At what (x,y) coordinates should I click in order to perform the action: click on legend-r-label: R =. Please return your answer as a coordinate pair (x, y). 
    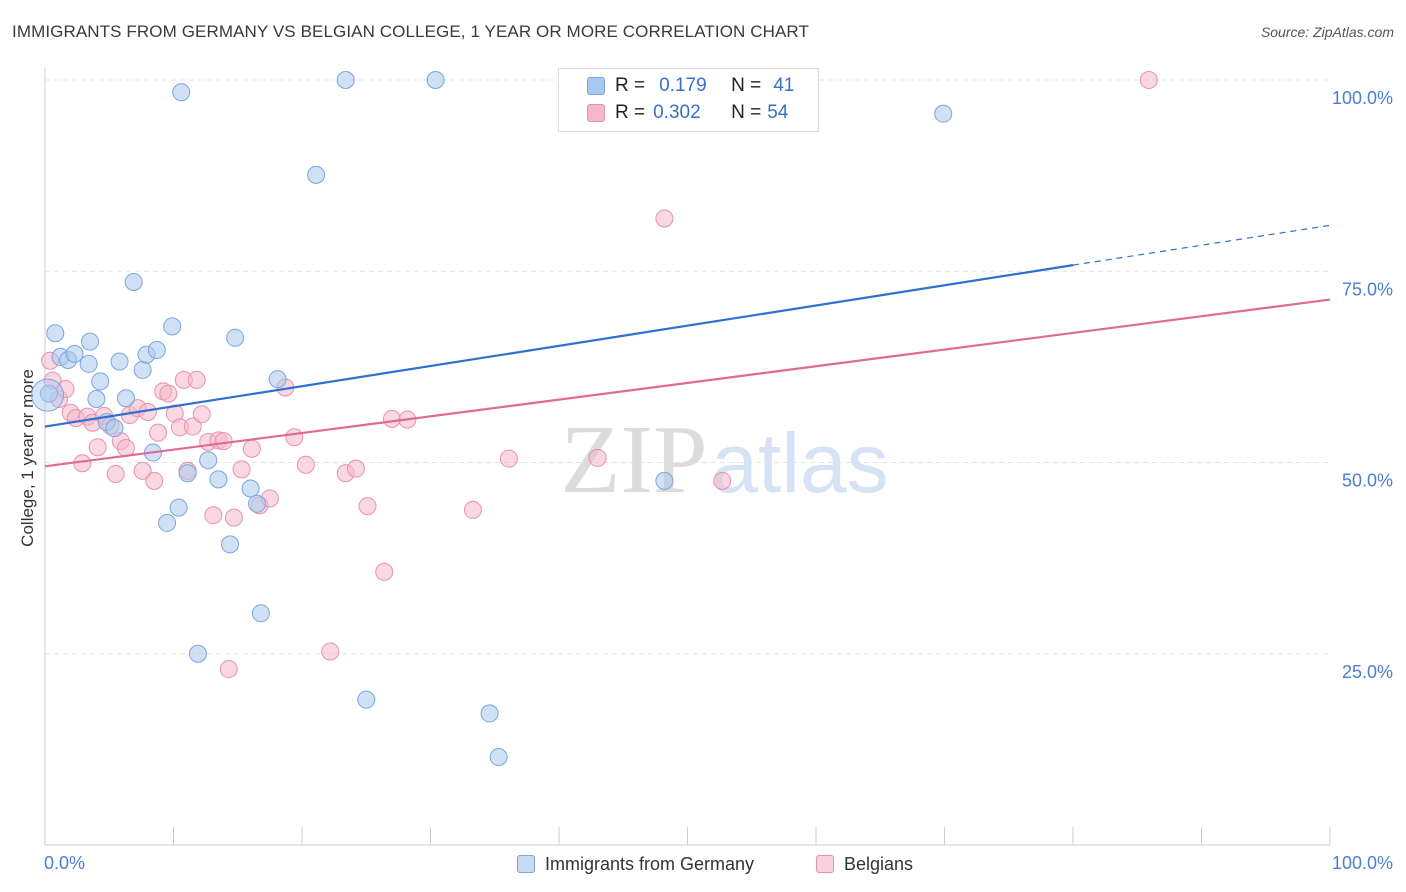
    Looking at the image, I should click on (630, 112).